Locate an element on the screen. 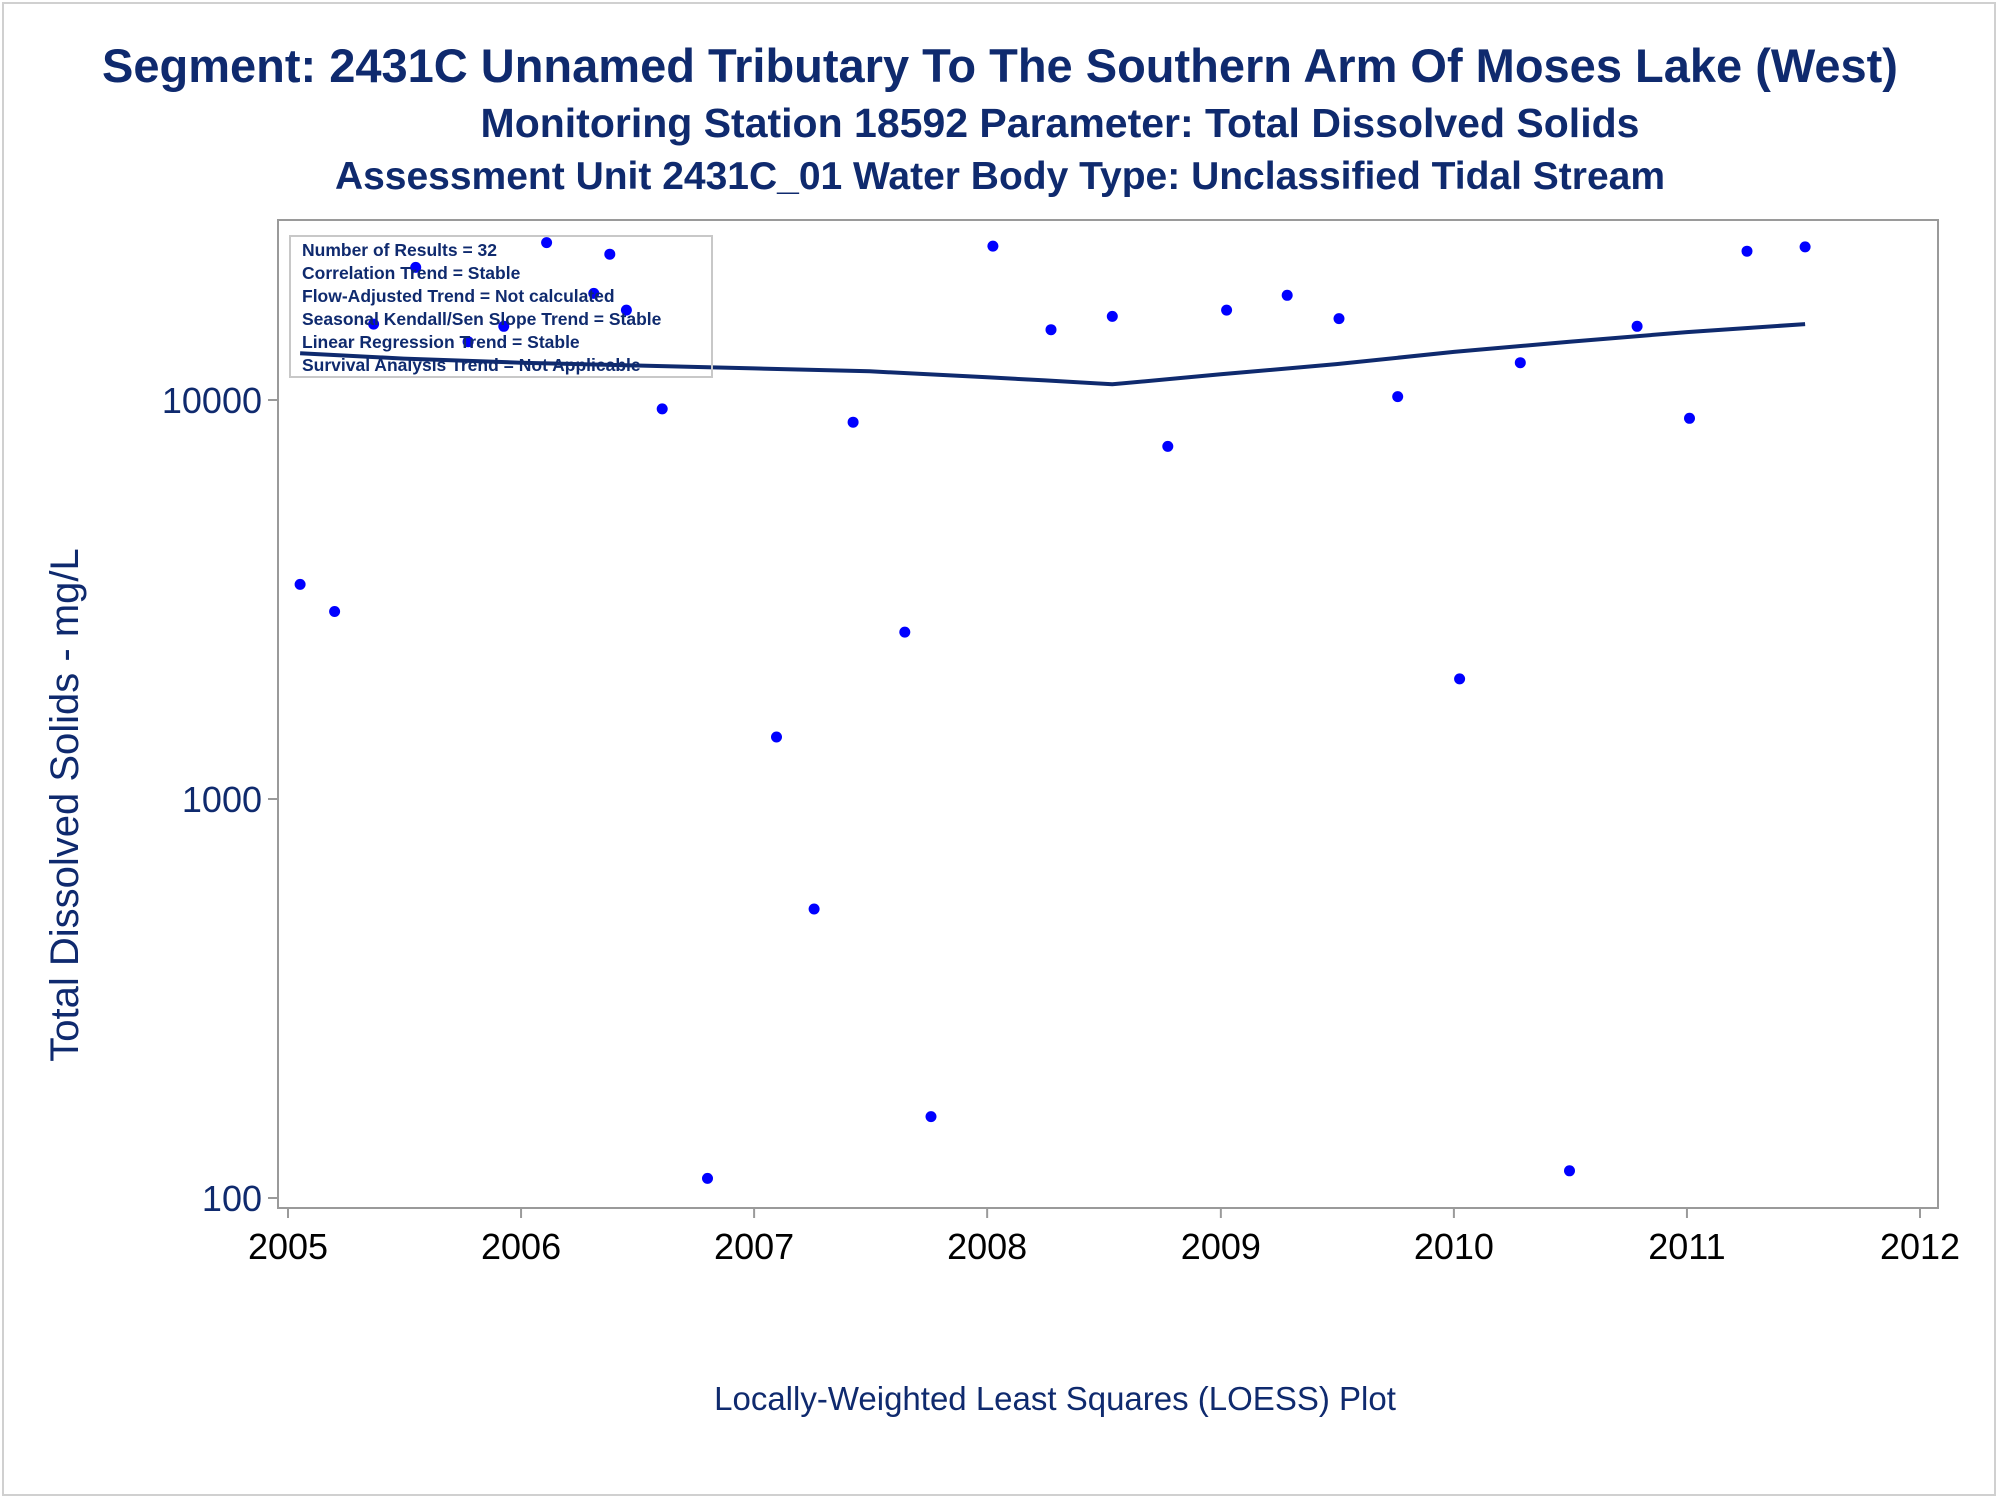  loess-trend-line is located at coordinates (1052, 354).